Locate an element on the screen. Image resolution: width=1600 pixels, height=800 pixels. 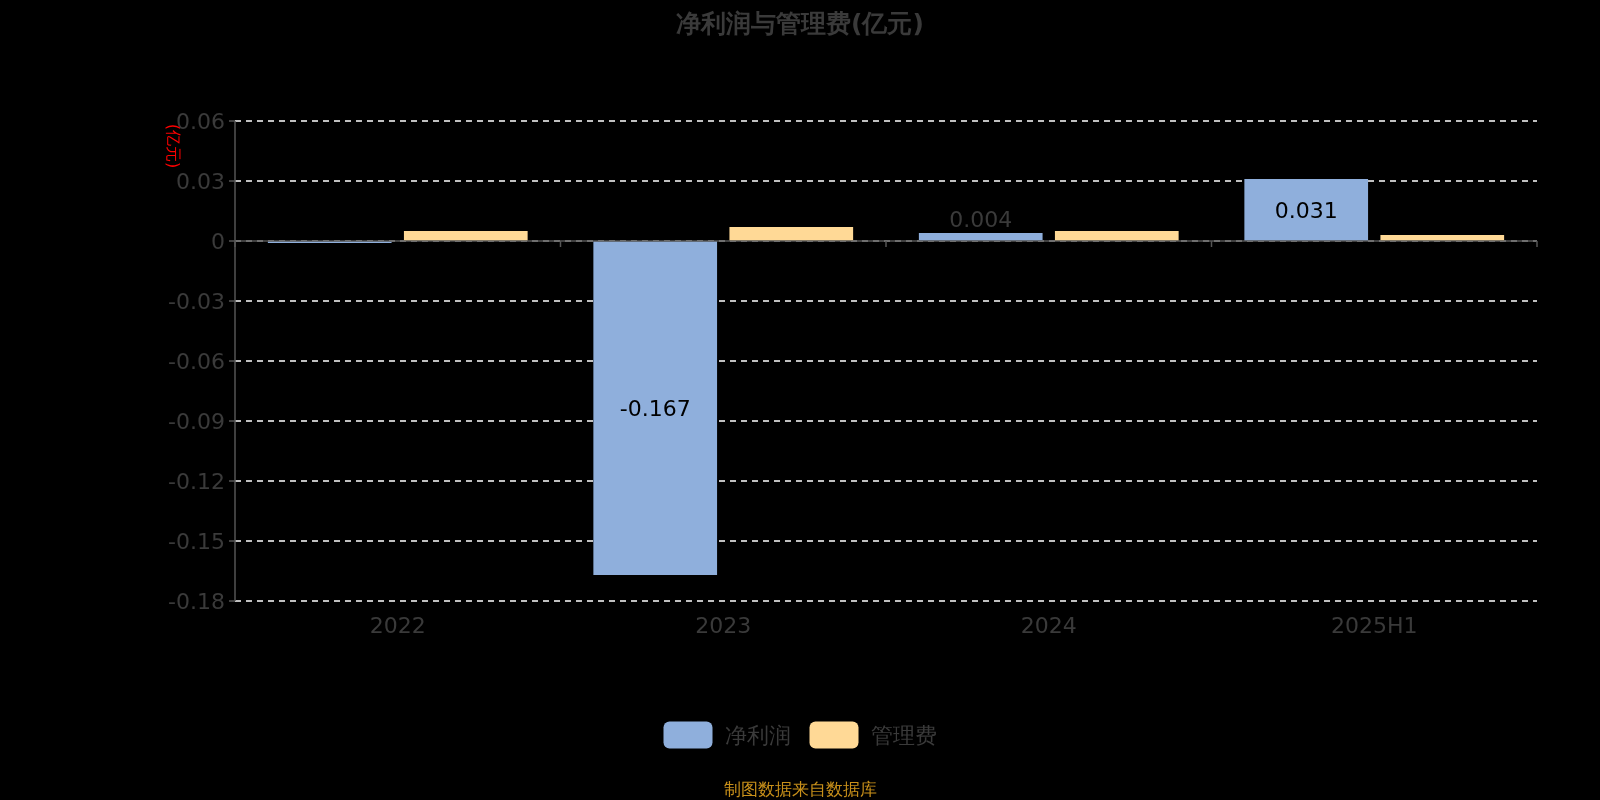
x-tick: 2022 is located at coordinates (397, 625).